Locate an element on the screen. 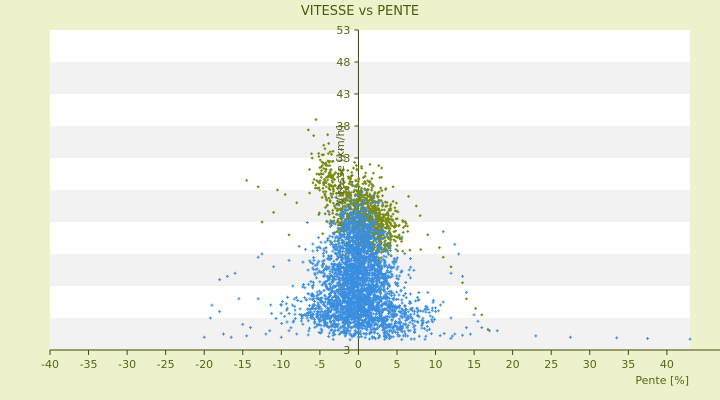 This screenshot has height=400, width=720. x-tick-label: -40 is located at coordinates (50, 364).